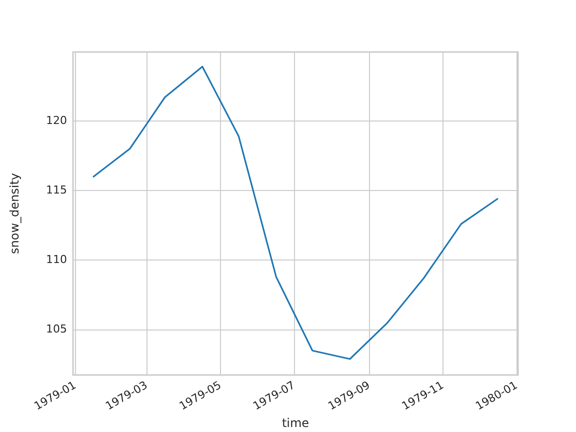  Describe the element at coordinates (14, 213) in the screenshot. I see `y-axis-title: snow_density` at that location.